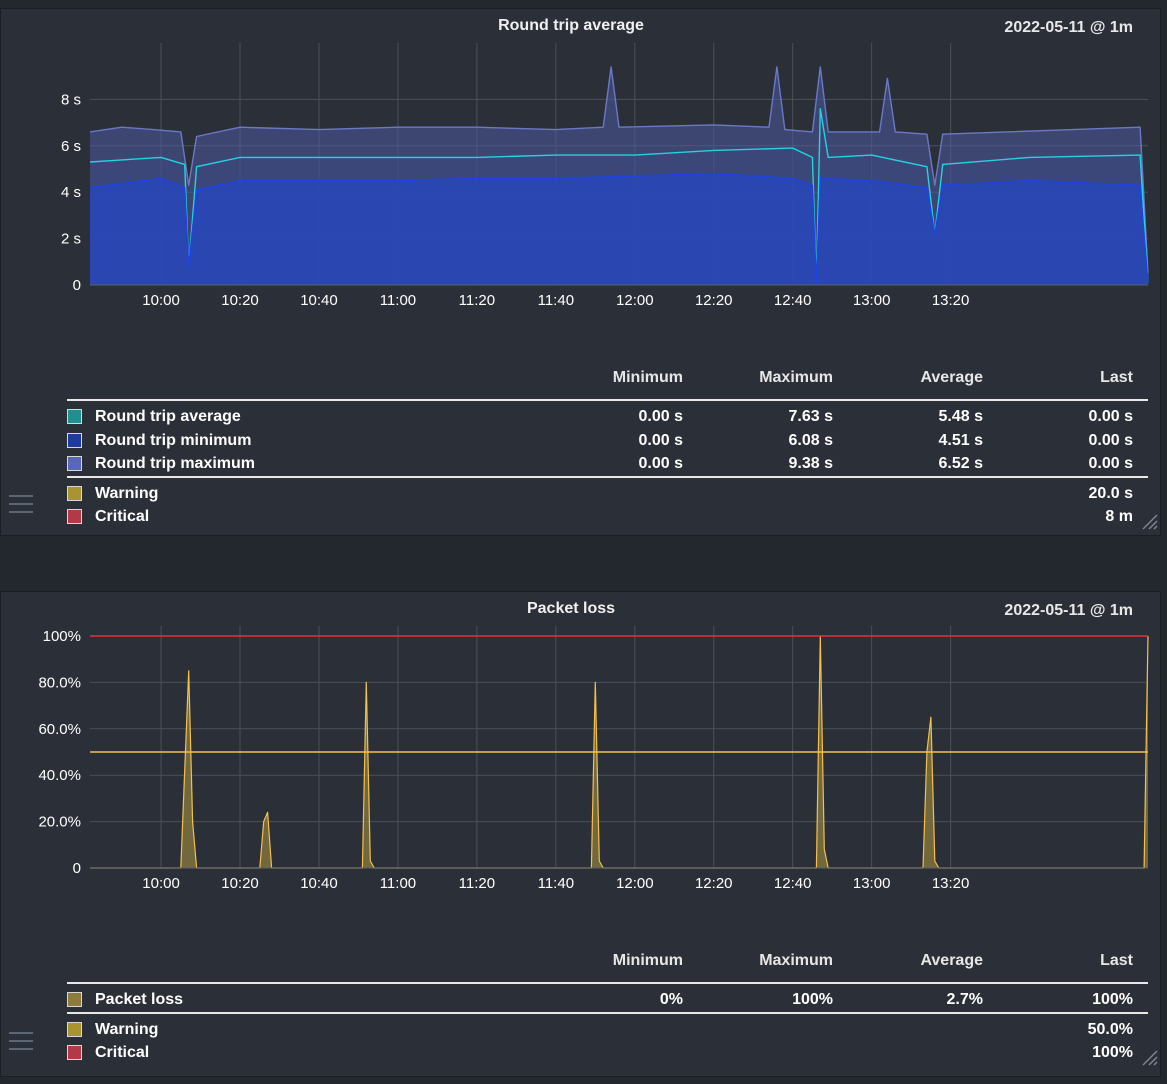 This screenshot has width=1167, height=1084. Describe the element at coordinates (964, 999) in the screenshot. I see `value-avg: 2.7%` at that location.